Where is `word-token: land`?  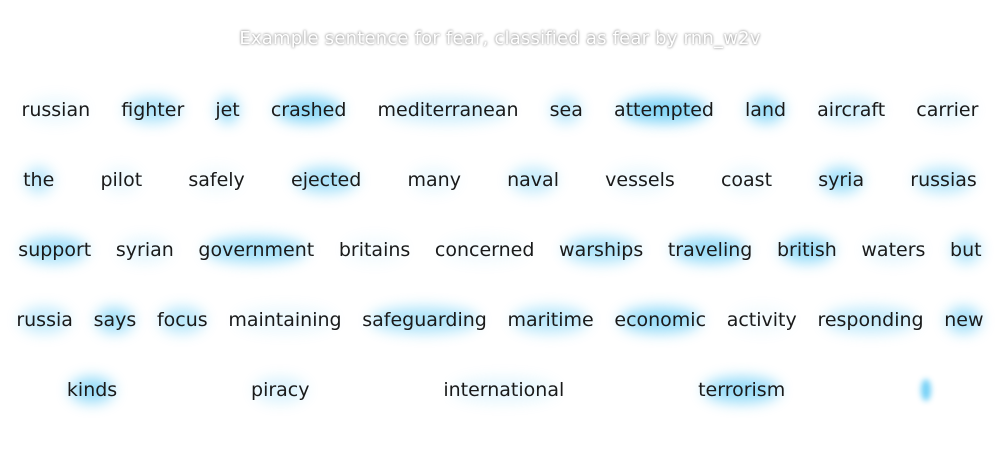 word-token: land is located at coordinates (765, 110).